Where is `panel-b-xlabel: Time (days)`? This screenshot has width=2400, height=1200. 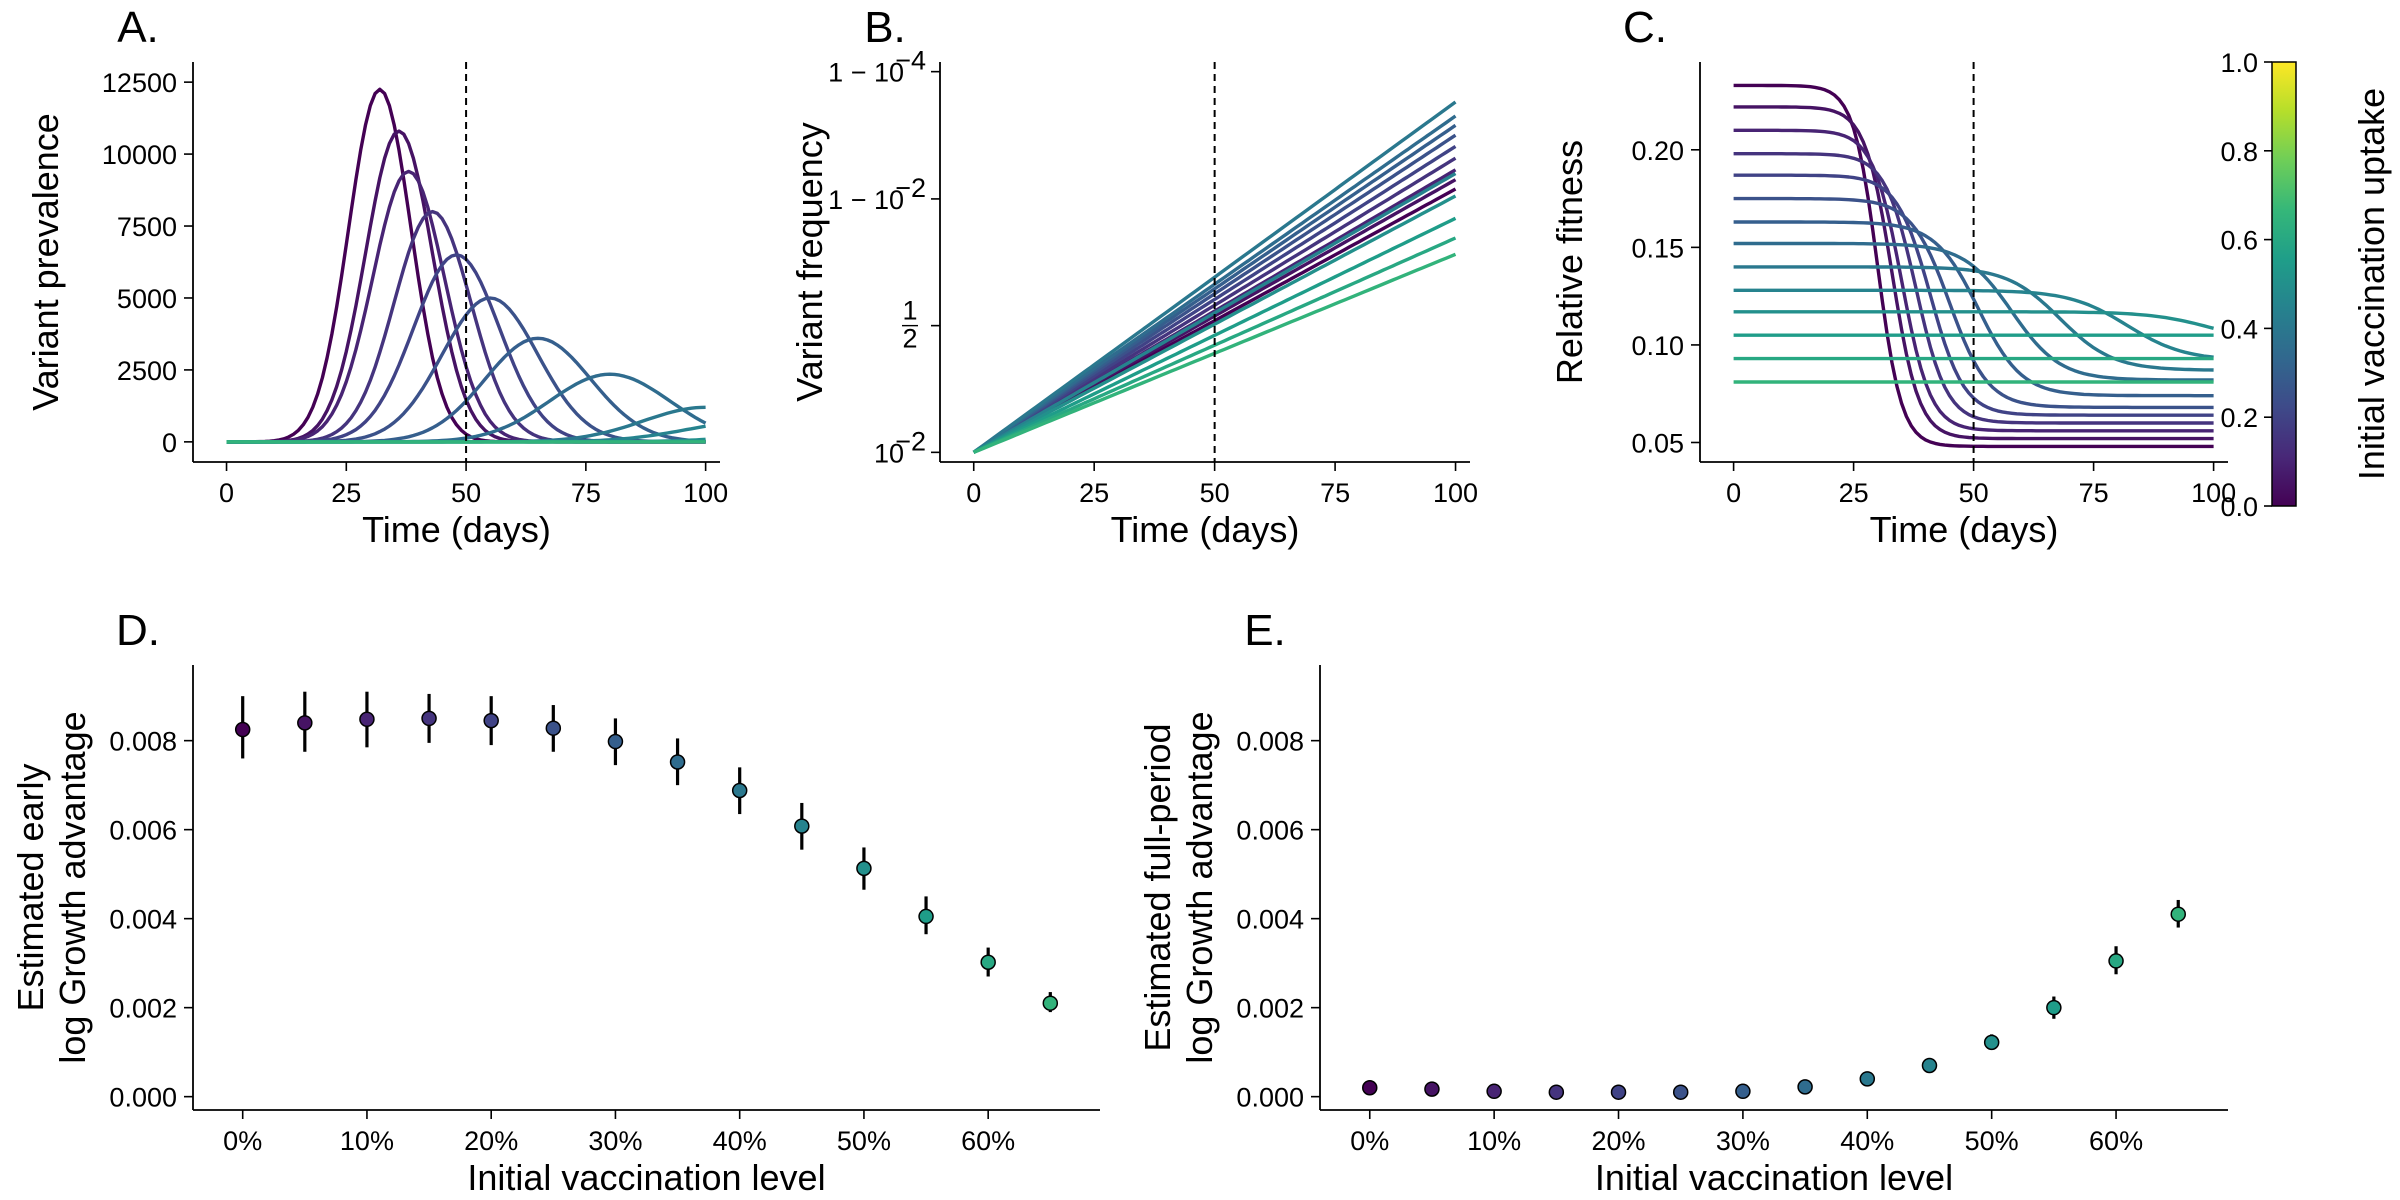
panel-b-xlabel: Time (days) is located at coordinates (1205, 529).